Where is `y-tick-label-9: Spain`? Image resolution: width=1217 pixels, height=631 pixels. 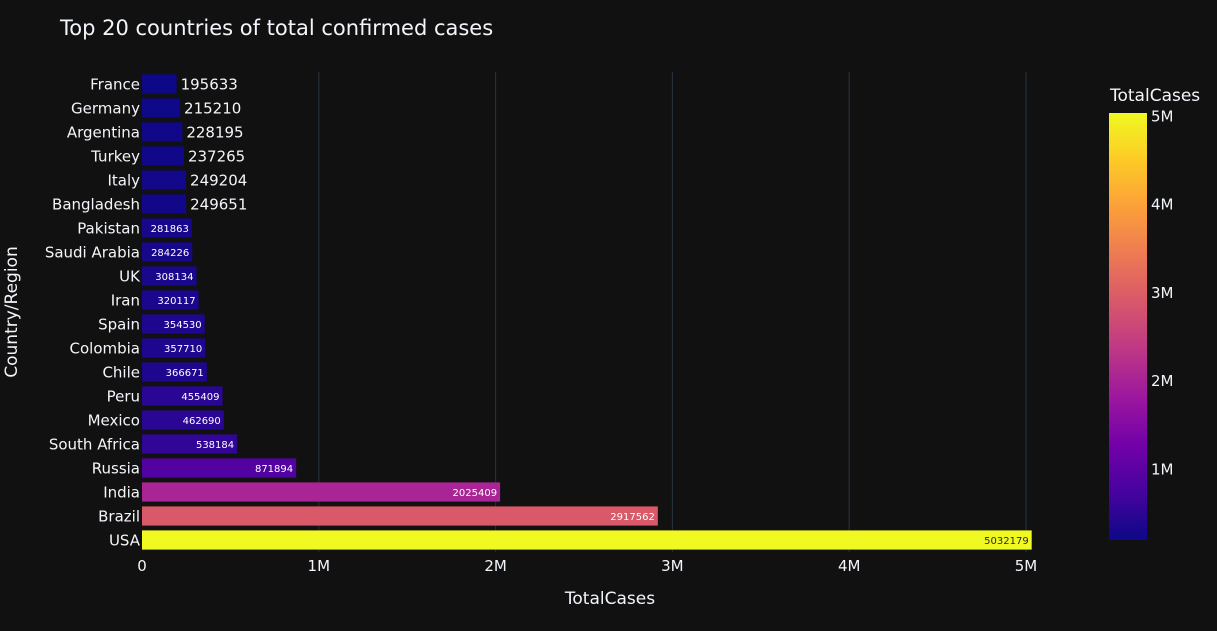
y-tick-label-9: Spain is located at coordinates (119, 325).